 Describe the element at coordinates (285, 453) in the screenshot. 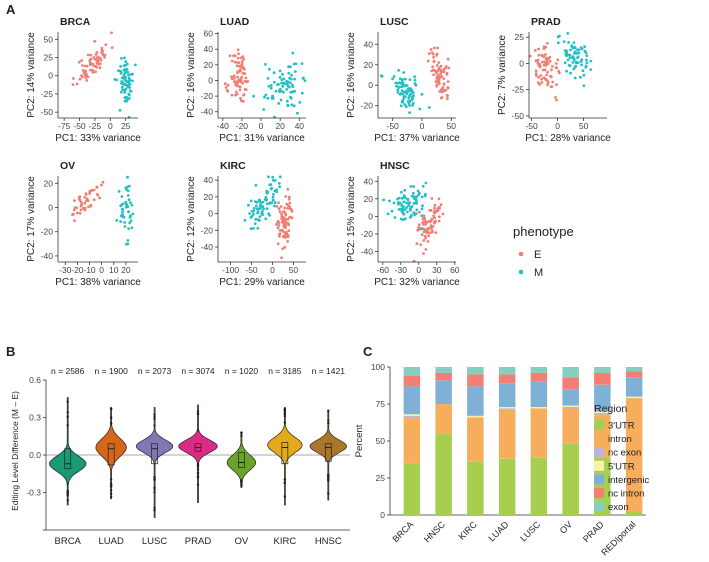

I see `violin-box-kirc` at that location.